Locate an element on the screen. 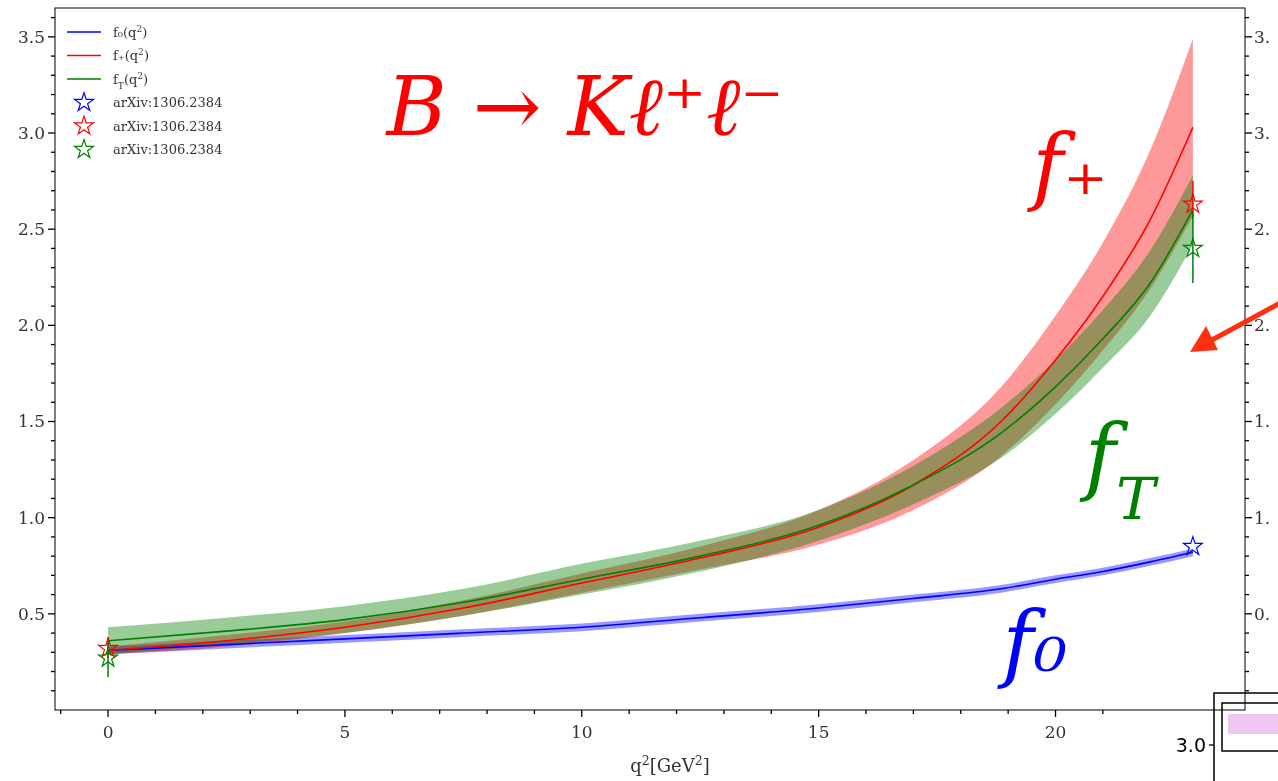  y-tick-label: 1.5 is located at coordinates (31, 421).